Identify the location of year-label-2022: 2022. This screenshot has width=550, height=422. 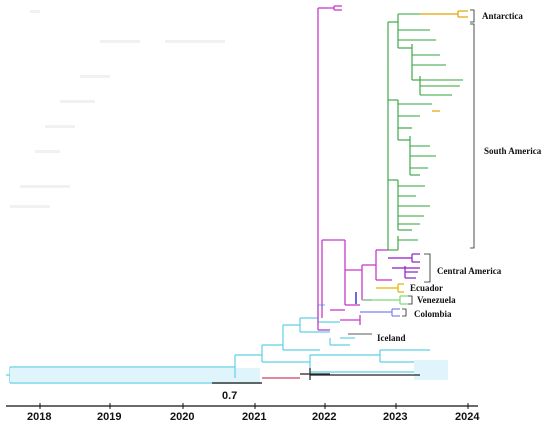
(324, 416).